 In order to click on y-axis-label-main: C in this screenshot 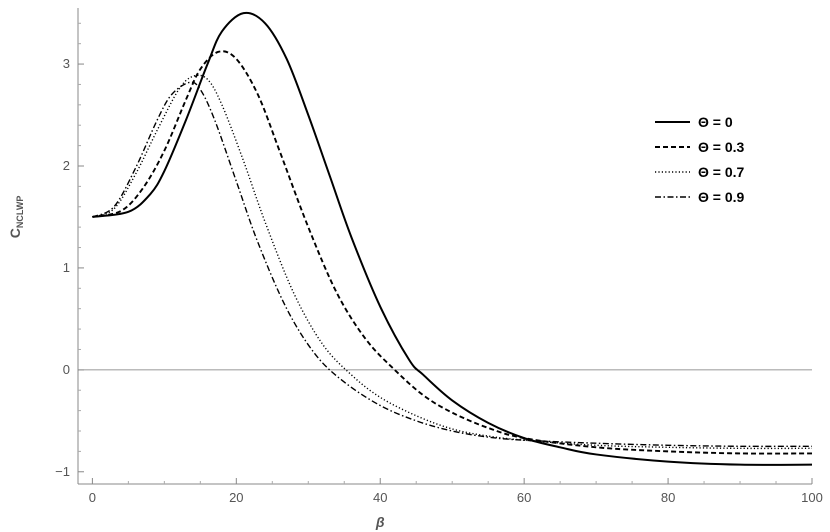, I will do `click(15, 233)`.